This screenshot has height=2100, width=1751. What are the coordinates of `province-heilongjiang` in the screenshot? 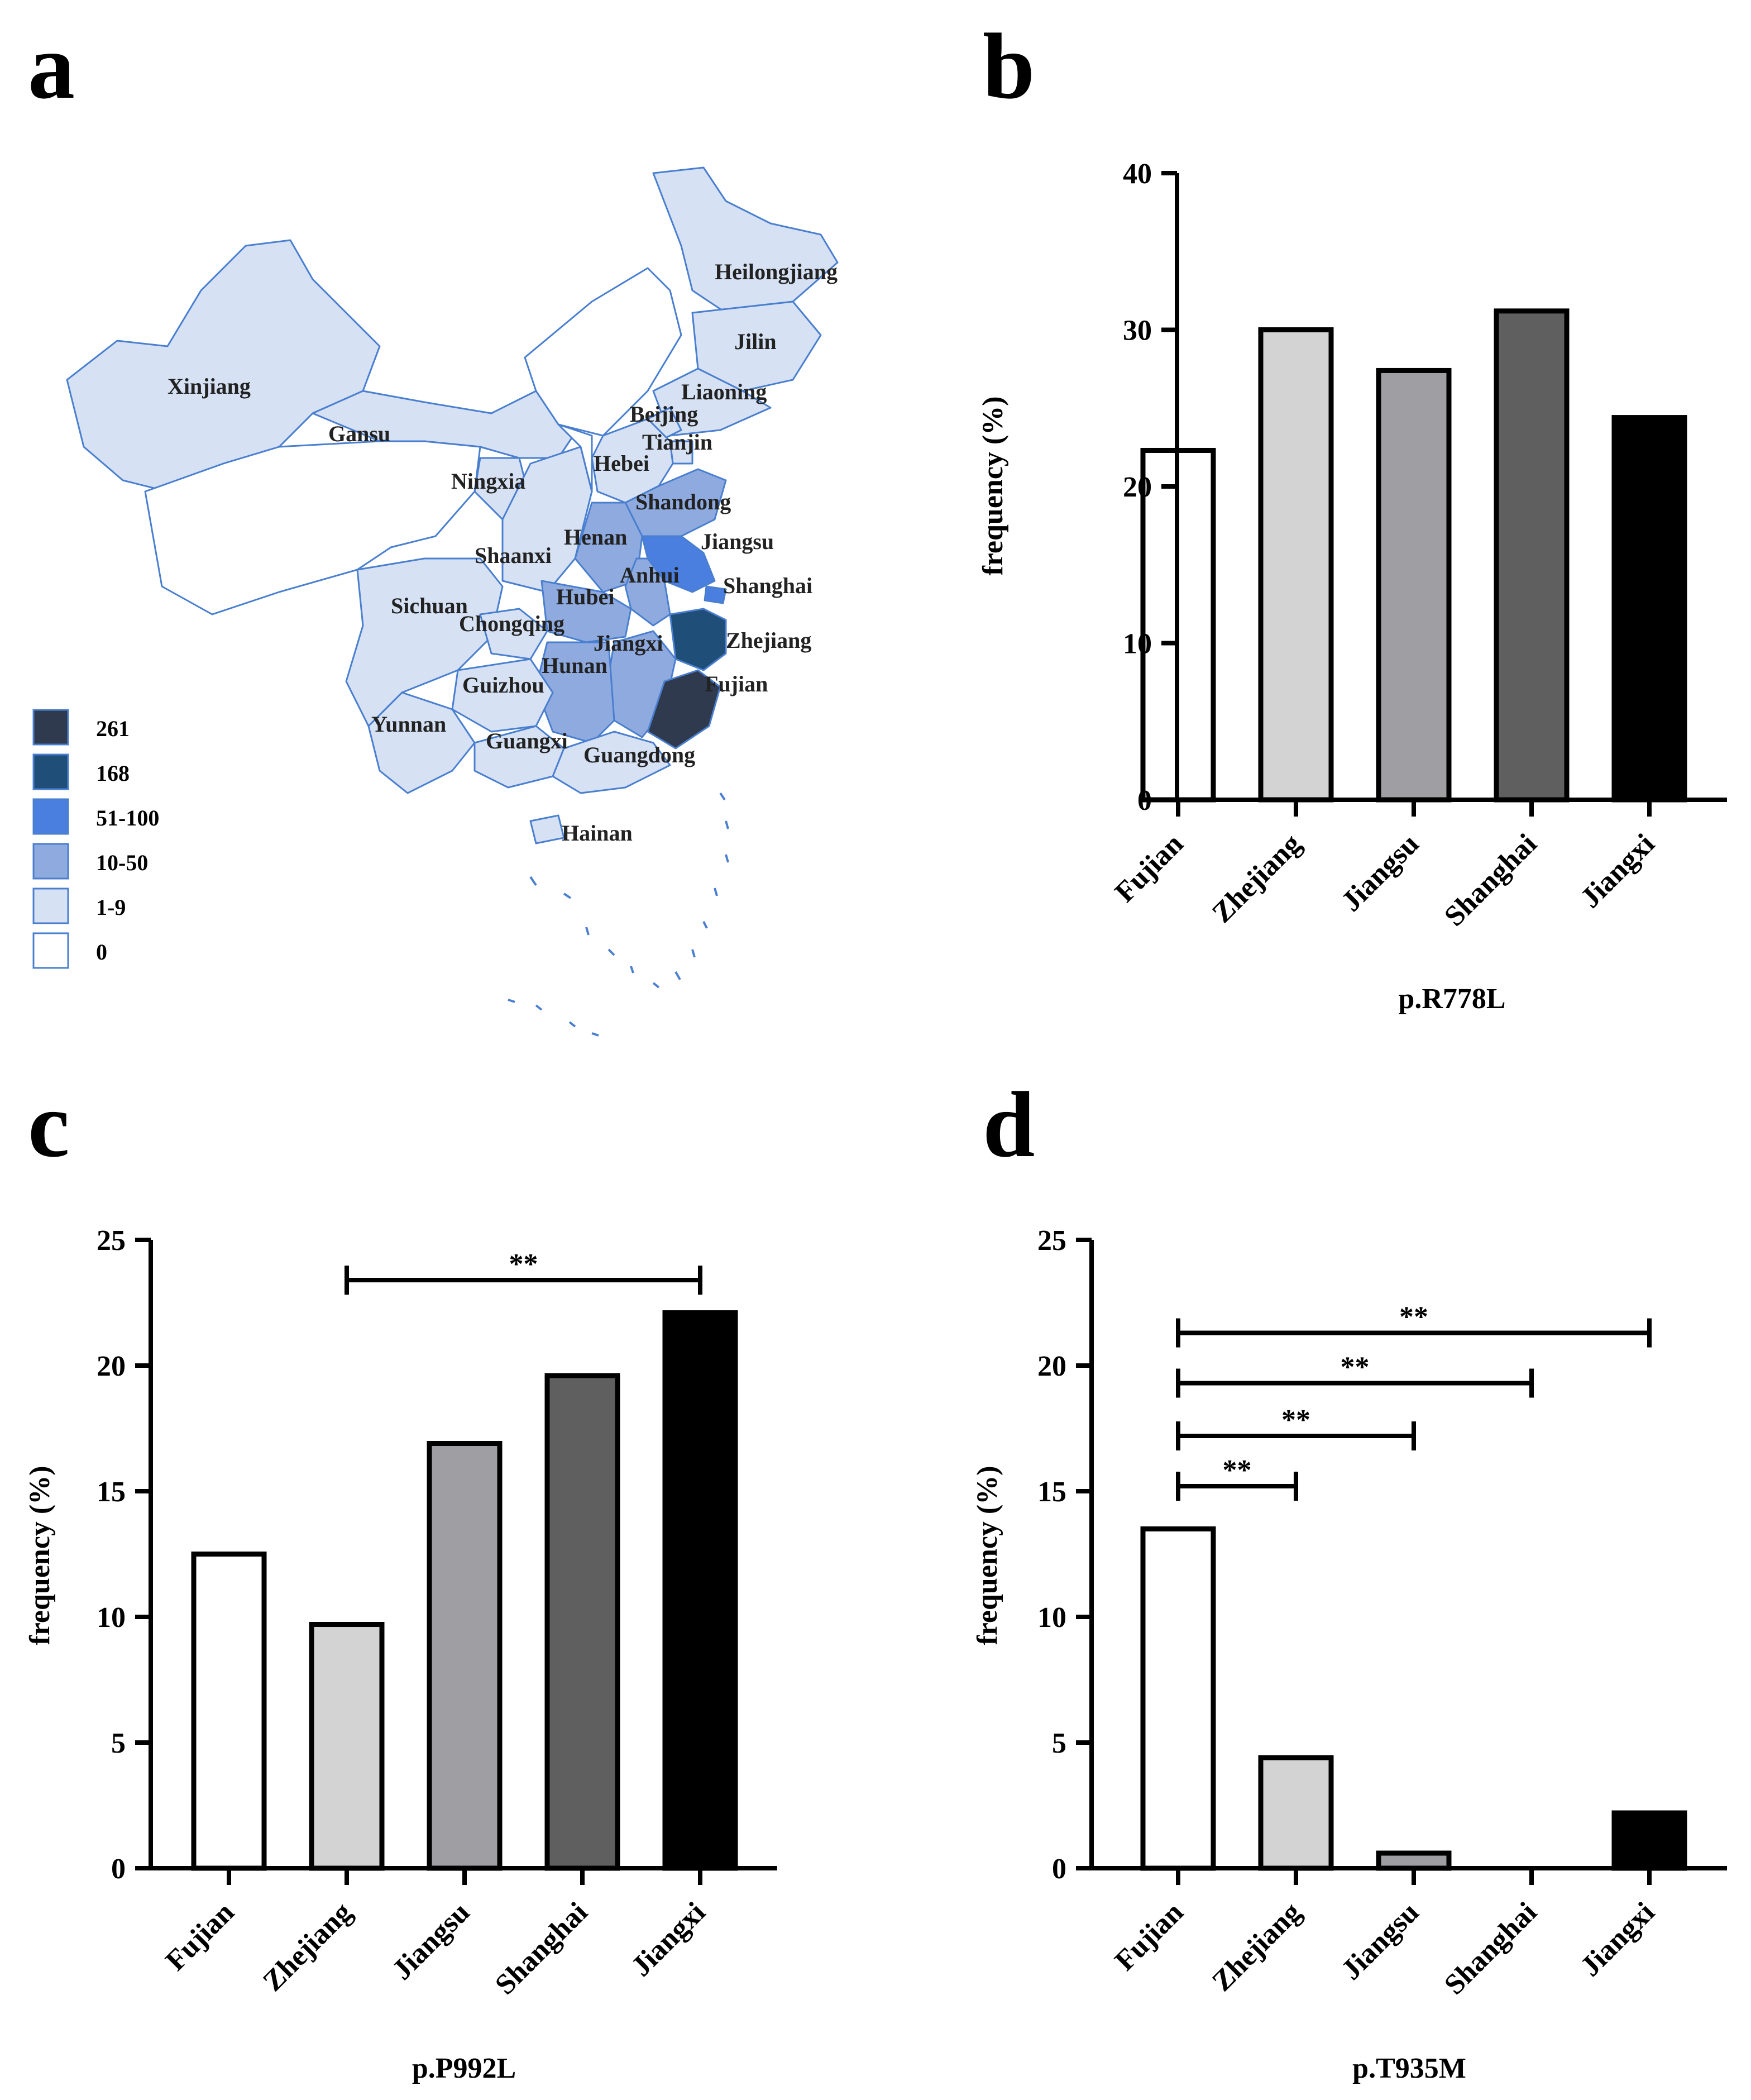 It's located at (745, 240).